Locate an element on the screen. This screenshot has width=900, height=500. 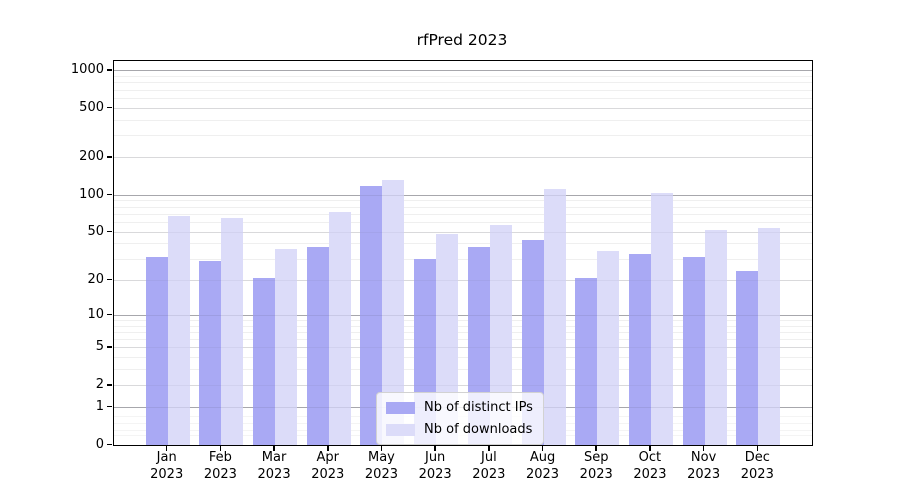
bar-downloads-sep is located at coordinates (608, 347).